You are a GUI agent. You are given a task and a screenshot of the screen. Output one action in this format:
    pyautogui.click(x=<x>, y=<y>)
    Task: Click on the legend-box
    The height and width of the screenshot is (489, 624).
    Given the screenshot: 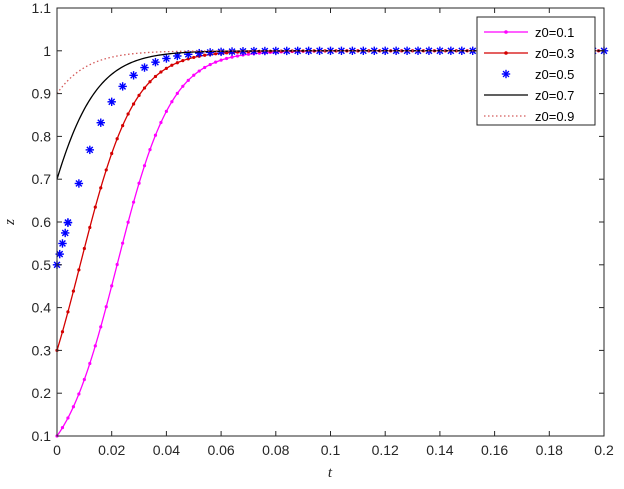 What is the action you would take?
    pyautogui.click(x=536, y=71)
    